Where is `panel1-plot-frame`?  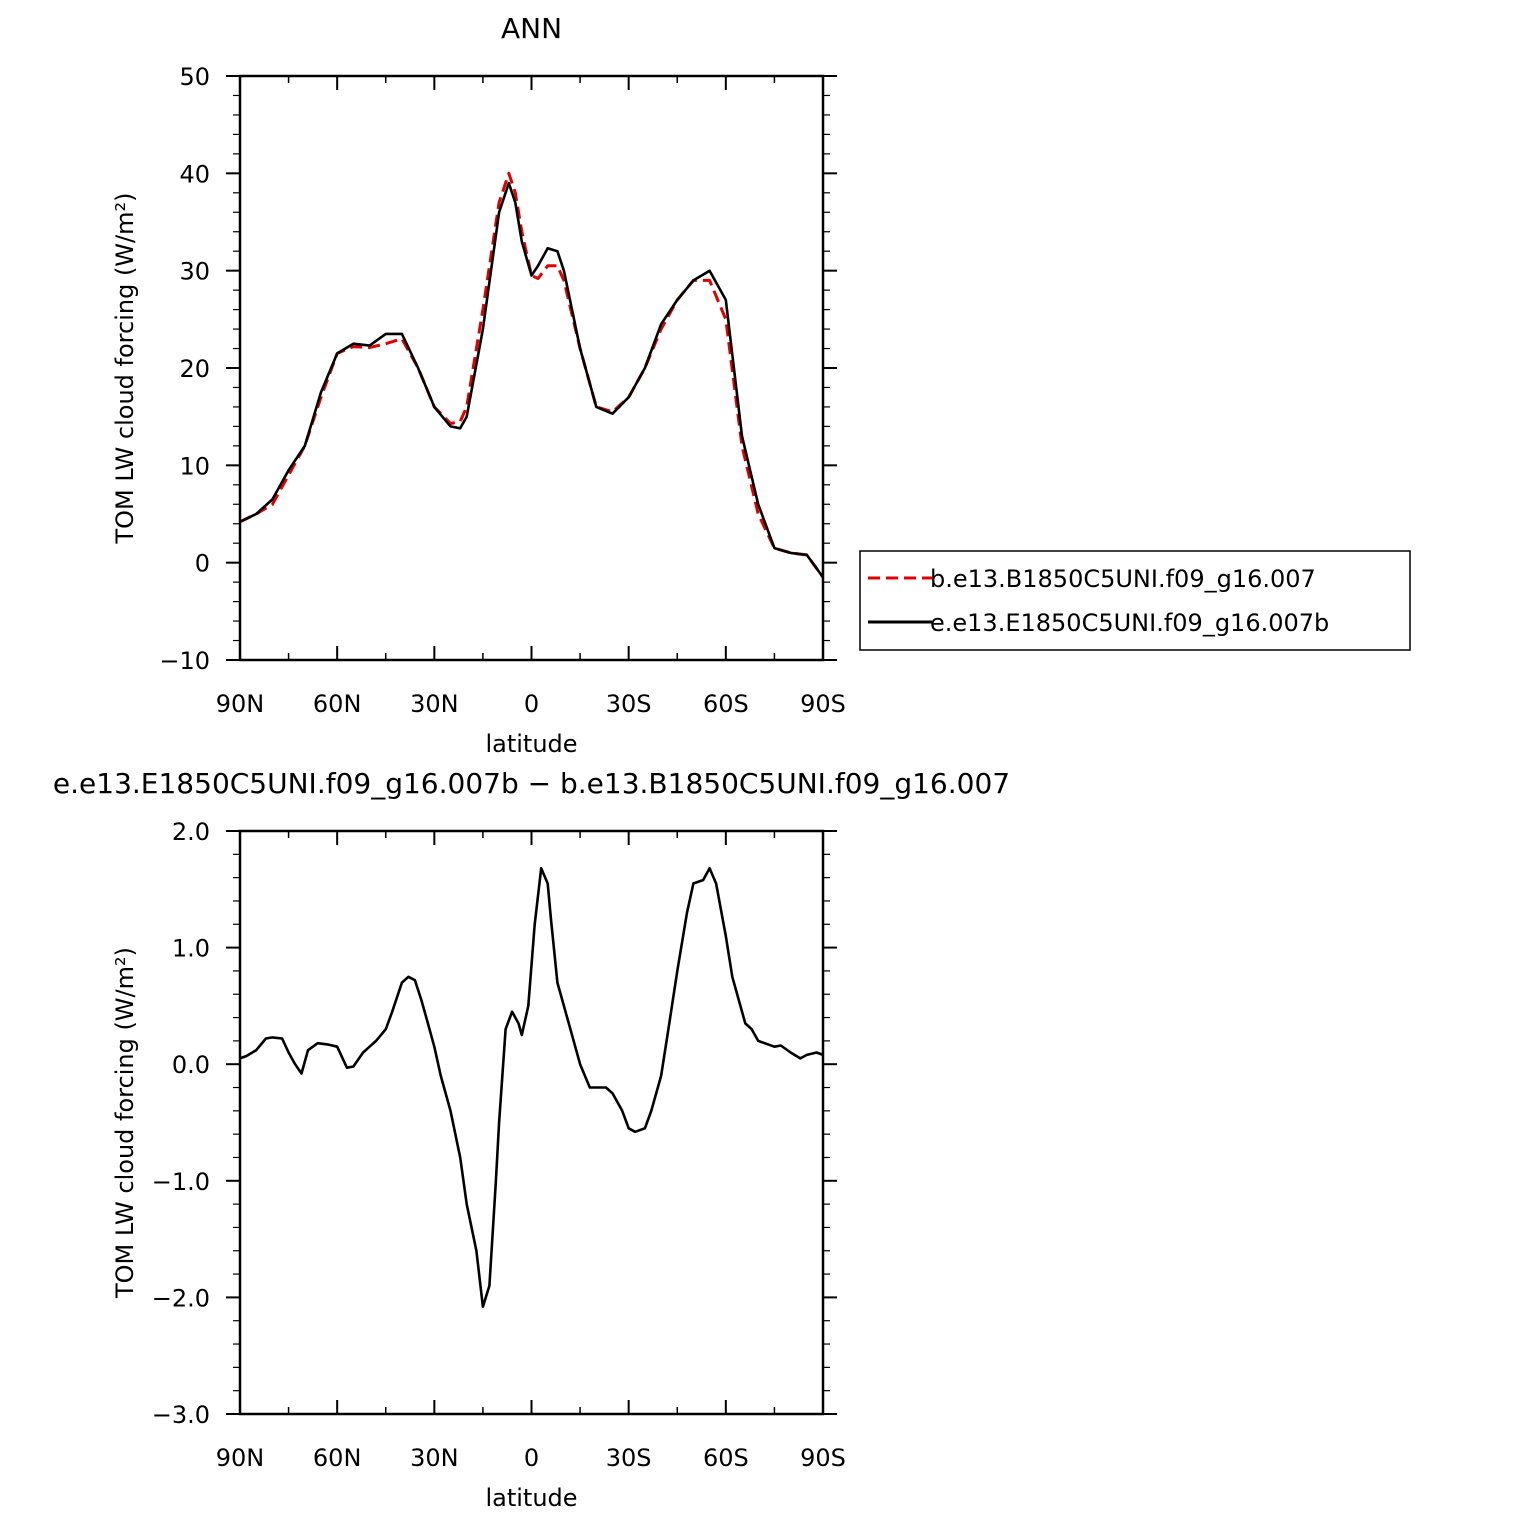
panel1-plot-frame is located at coordinates (531, 368).